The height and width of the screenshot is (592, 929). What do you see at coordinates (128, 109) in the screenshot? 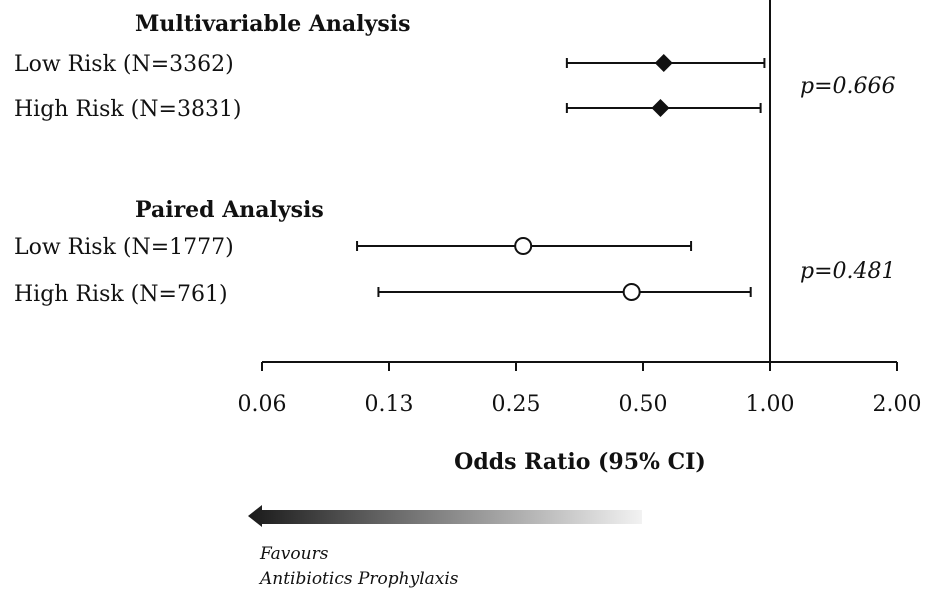
I see `row-label-mv-high: High Risk (N=3831)` at bounding box center [128, 109].